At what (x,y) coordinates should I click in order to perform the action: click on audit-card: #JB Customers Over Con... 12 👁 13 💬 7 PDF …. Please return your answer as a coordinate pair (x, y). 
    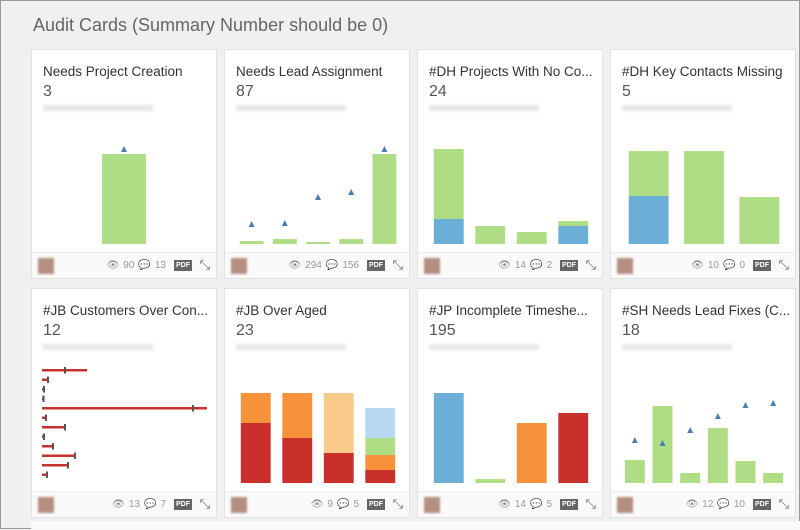
    Looking at the image, I should click on (124, 403).